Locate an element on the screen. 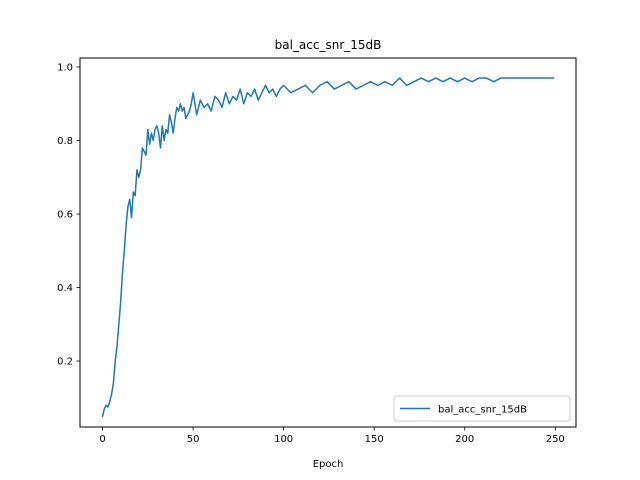 The width and height of the screenshot is (640, 480). x-tick-label: 0 is located at coordinates (102, 439).